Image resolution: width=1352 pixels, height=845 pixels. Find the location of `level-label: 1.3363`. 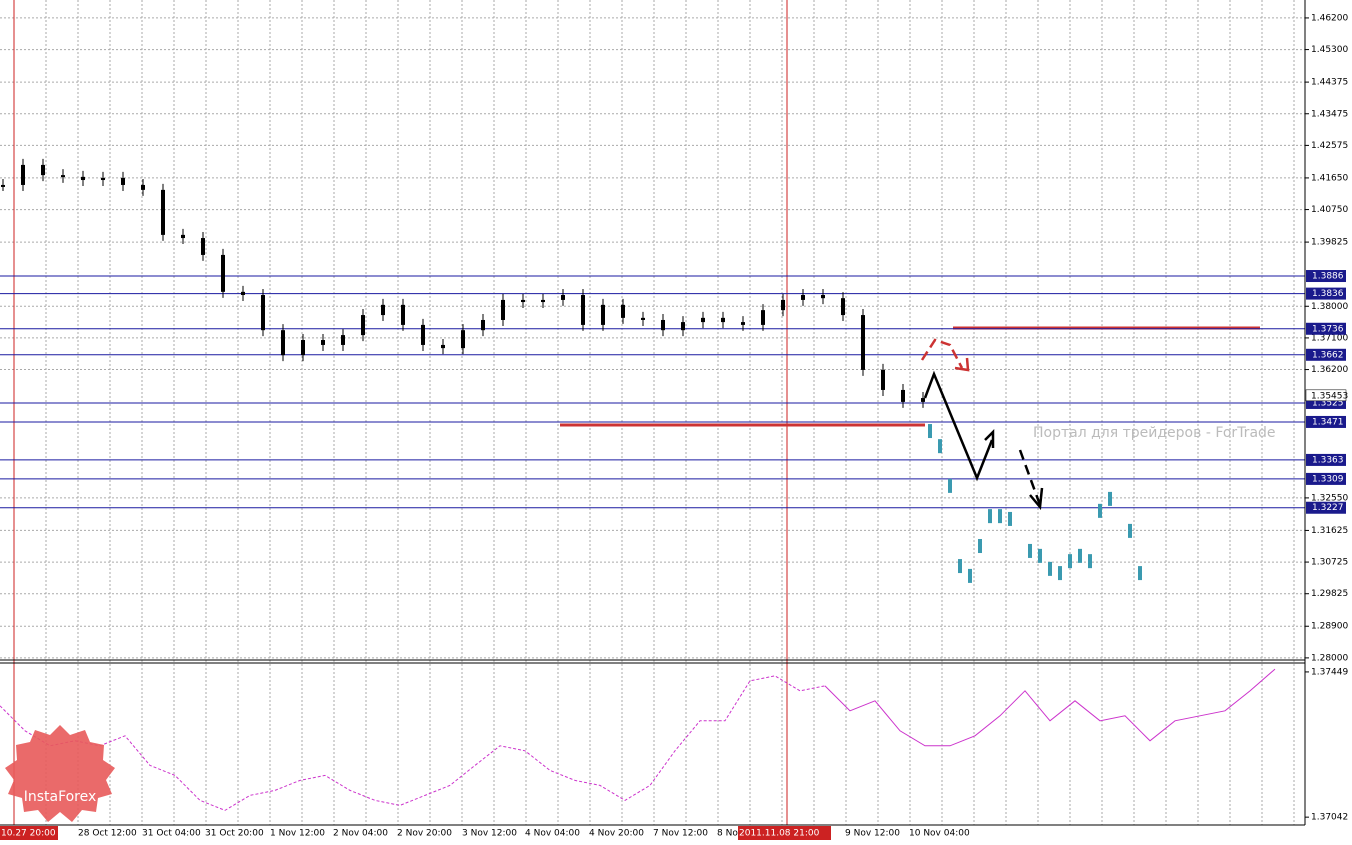

level-label: 1.3363 is located at coordinates (1328, 460).